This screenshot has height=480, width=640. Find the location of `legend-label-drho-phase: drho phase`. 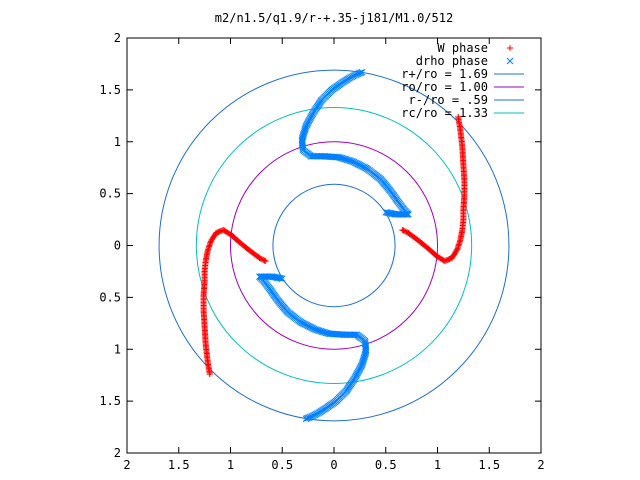

legend-label-drho-phase: drho phase is located at coordinates (452, 61).